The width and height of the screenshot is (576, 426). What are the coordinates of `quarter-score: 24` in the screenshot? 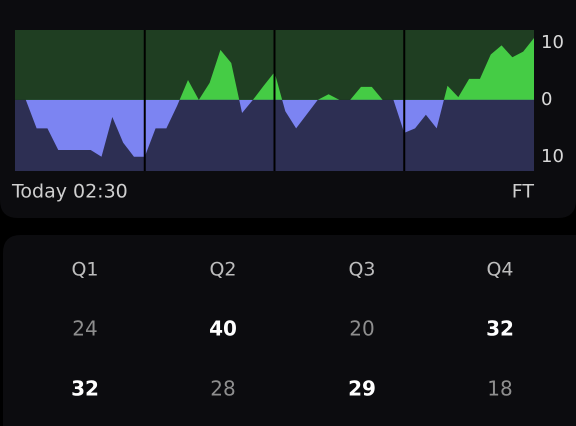 It's located at (84, 329).